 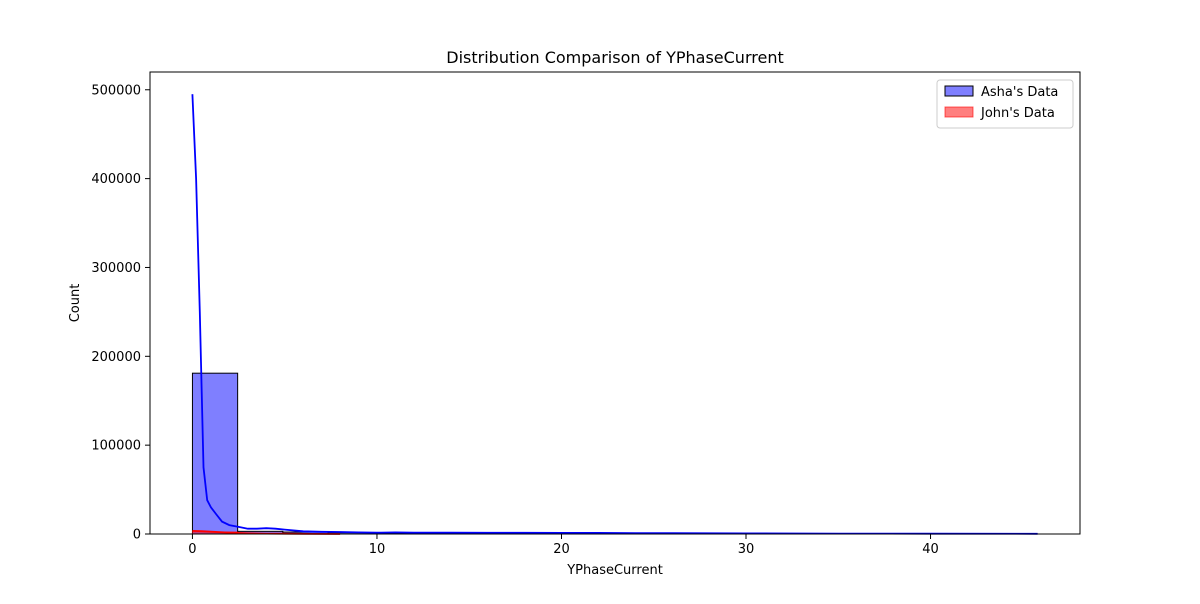 What do you see at coordinates (192, 549) in the screenshot?
I see `x-tick-label-0: 0` at bounding box center [192, 549].